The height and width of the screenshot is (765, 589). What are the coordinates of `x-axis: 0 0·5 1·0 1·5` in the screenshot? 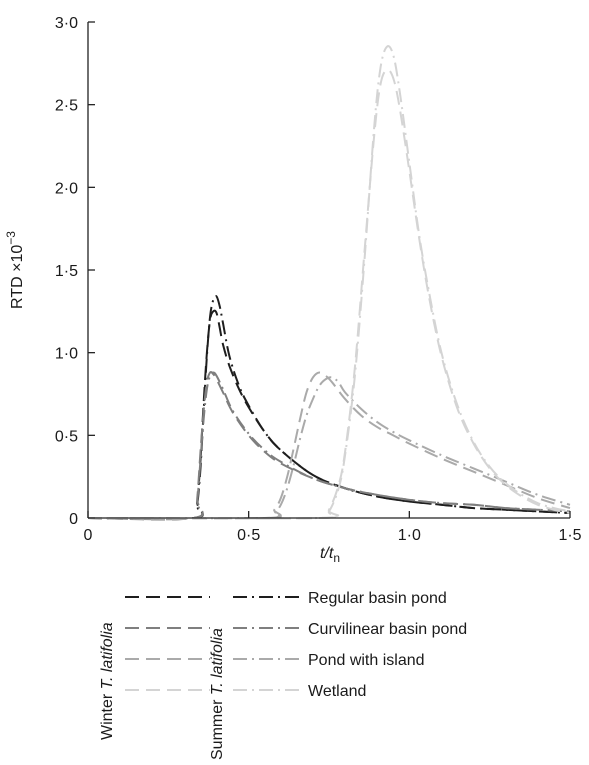 It's located at (333, 527).